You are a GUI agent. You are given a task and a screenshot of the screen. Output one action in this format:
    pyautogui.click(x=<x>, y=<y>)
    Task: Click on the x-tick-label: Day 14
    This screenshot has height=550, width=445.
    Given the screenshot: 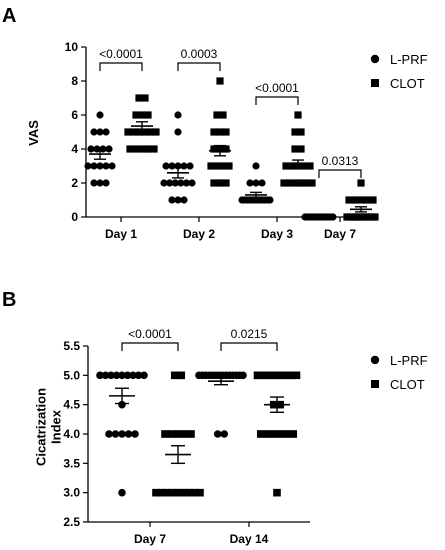 What is the action you would take?
    pyautogui.click(x=249, y=539)
    